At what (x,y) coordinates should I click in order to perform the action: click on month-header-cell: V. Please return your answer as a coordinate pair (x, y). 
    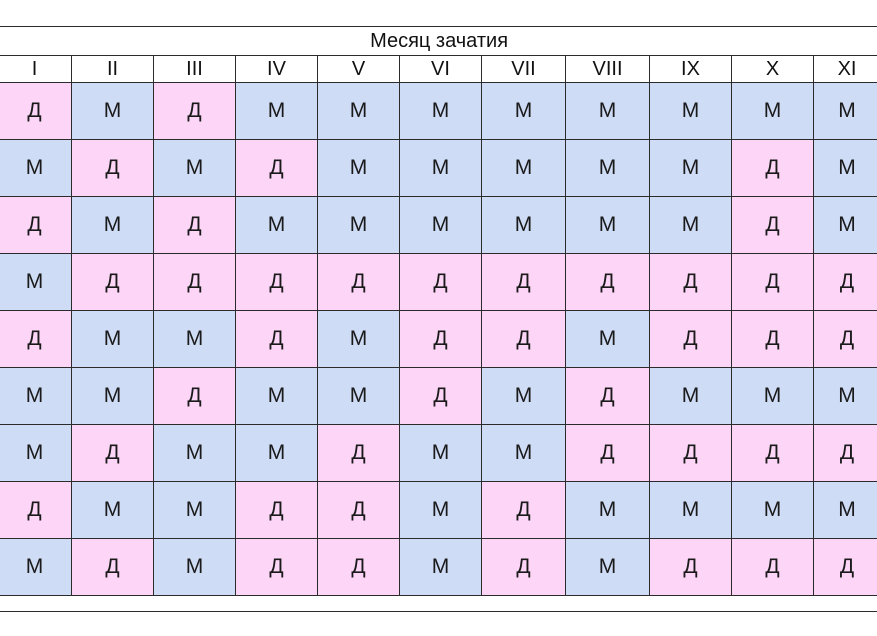
    Looking at the image, I should click on (358, 69).